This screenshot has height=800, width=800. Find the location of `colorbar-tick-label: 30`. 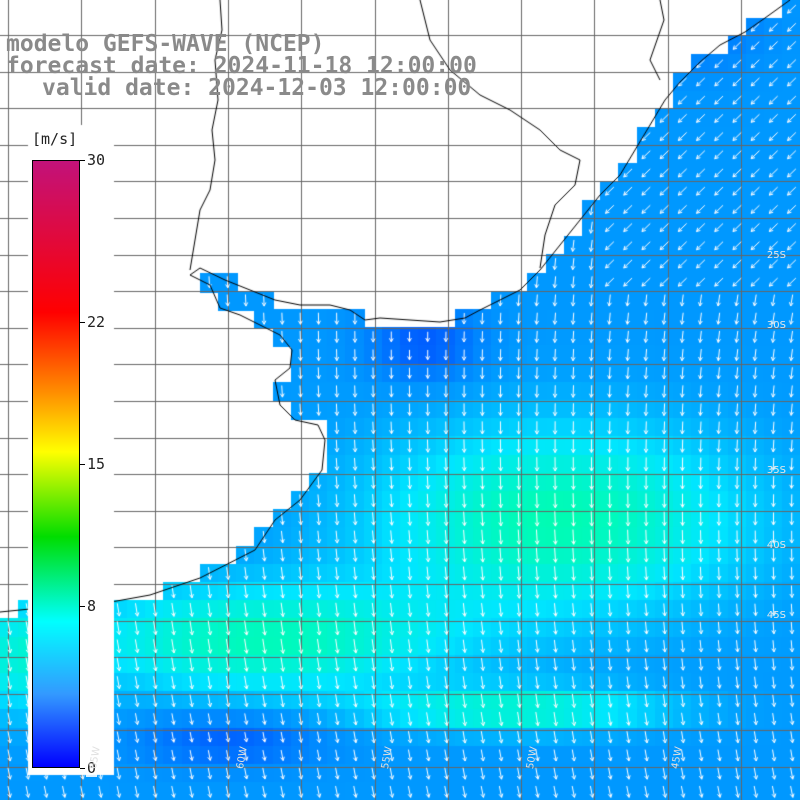

colorbar-tick-label: 30 is located at coordinates (96, 160).